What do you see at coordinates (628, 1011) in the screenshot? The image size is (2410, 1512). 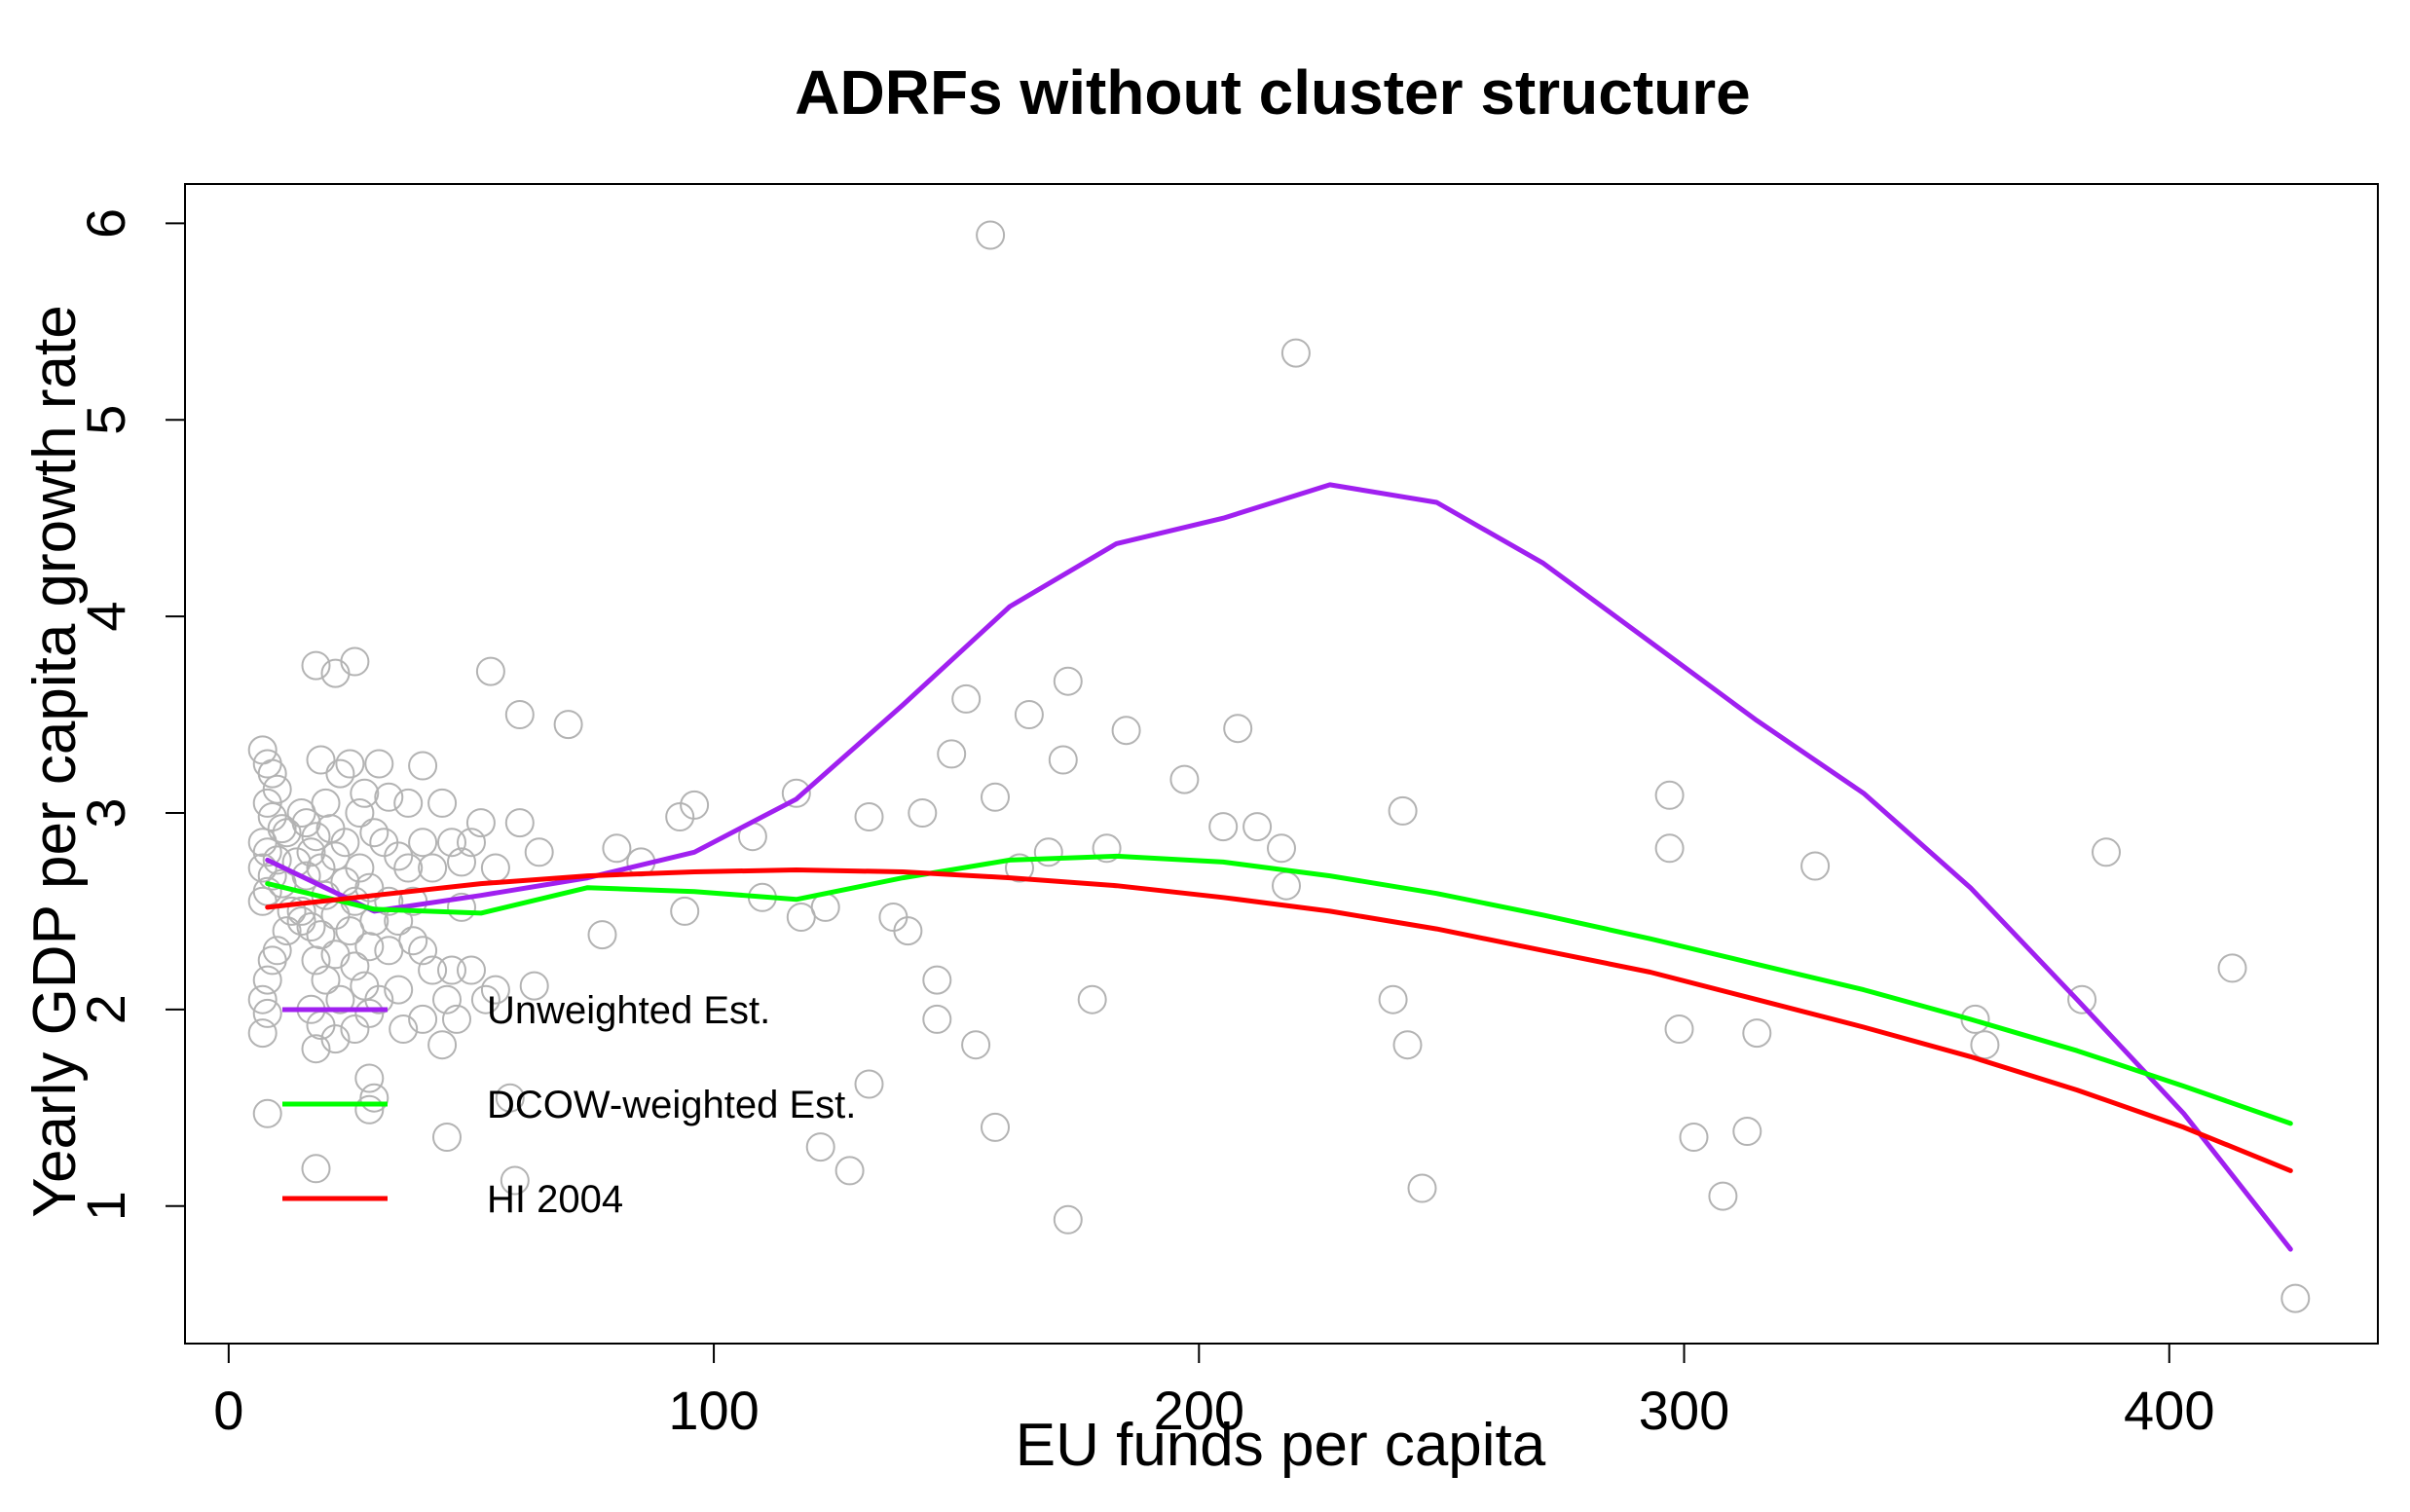 I see `legend-label-0: Unweighted Est.` at bounding box center [628, 1011].